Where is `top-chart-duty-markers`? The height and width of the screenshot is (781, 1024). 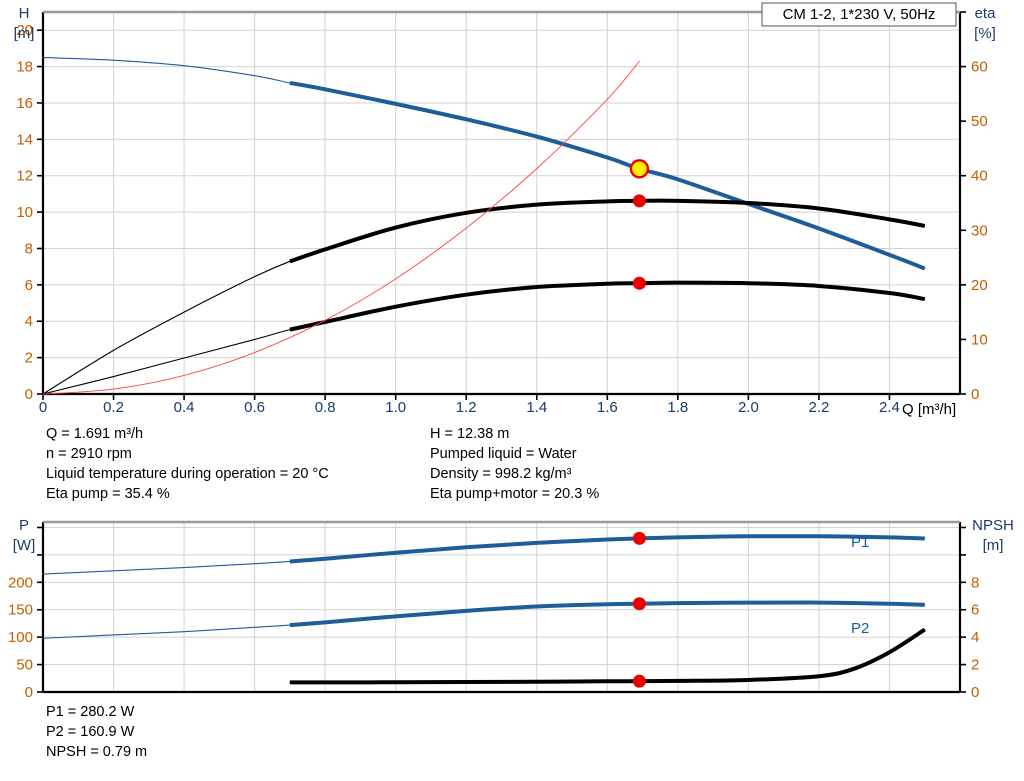
top-chart-duty-markers is located at coordinates (639, 224).